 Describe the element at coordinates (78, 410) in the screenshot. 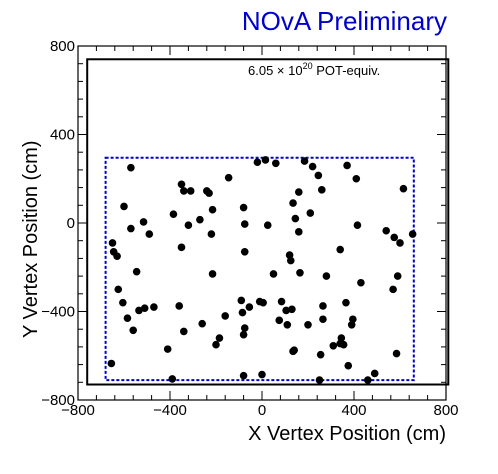

I see `x-tick-label: −800` at that location.